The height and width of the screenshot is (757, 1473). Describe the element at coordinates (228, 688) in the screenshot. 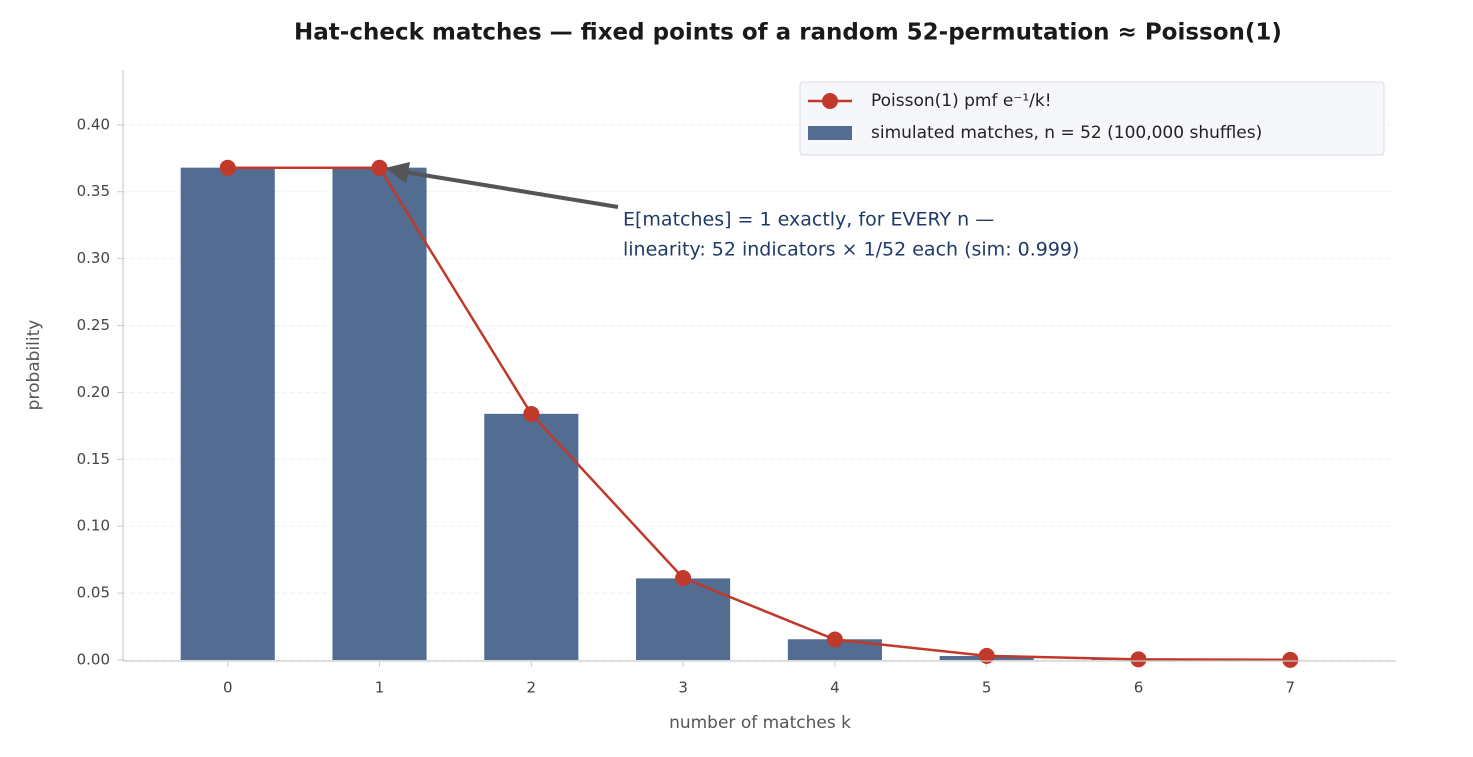

I see `x-tick-label: 0` at that location.